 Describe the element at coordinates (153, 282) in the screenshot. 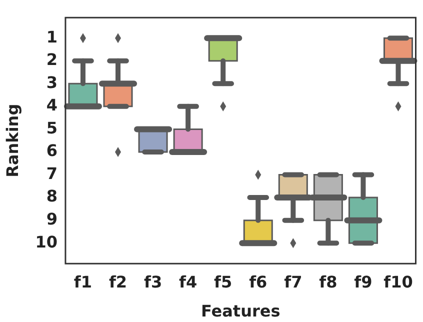

I see `x-tick-label: f3` at that location.